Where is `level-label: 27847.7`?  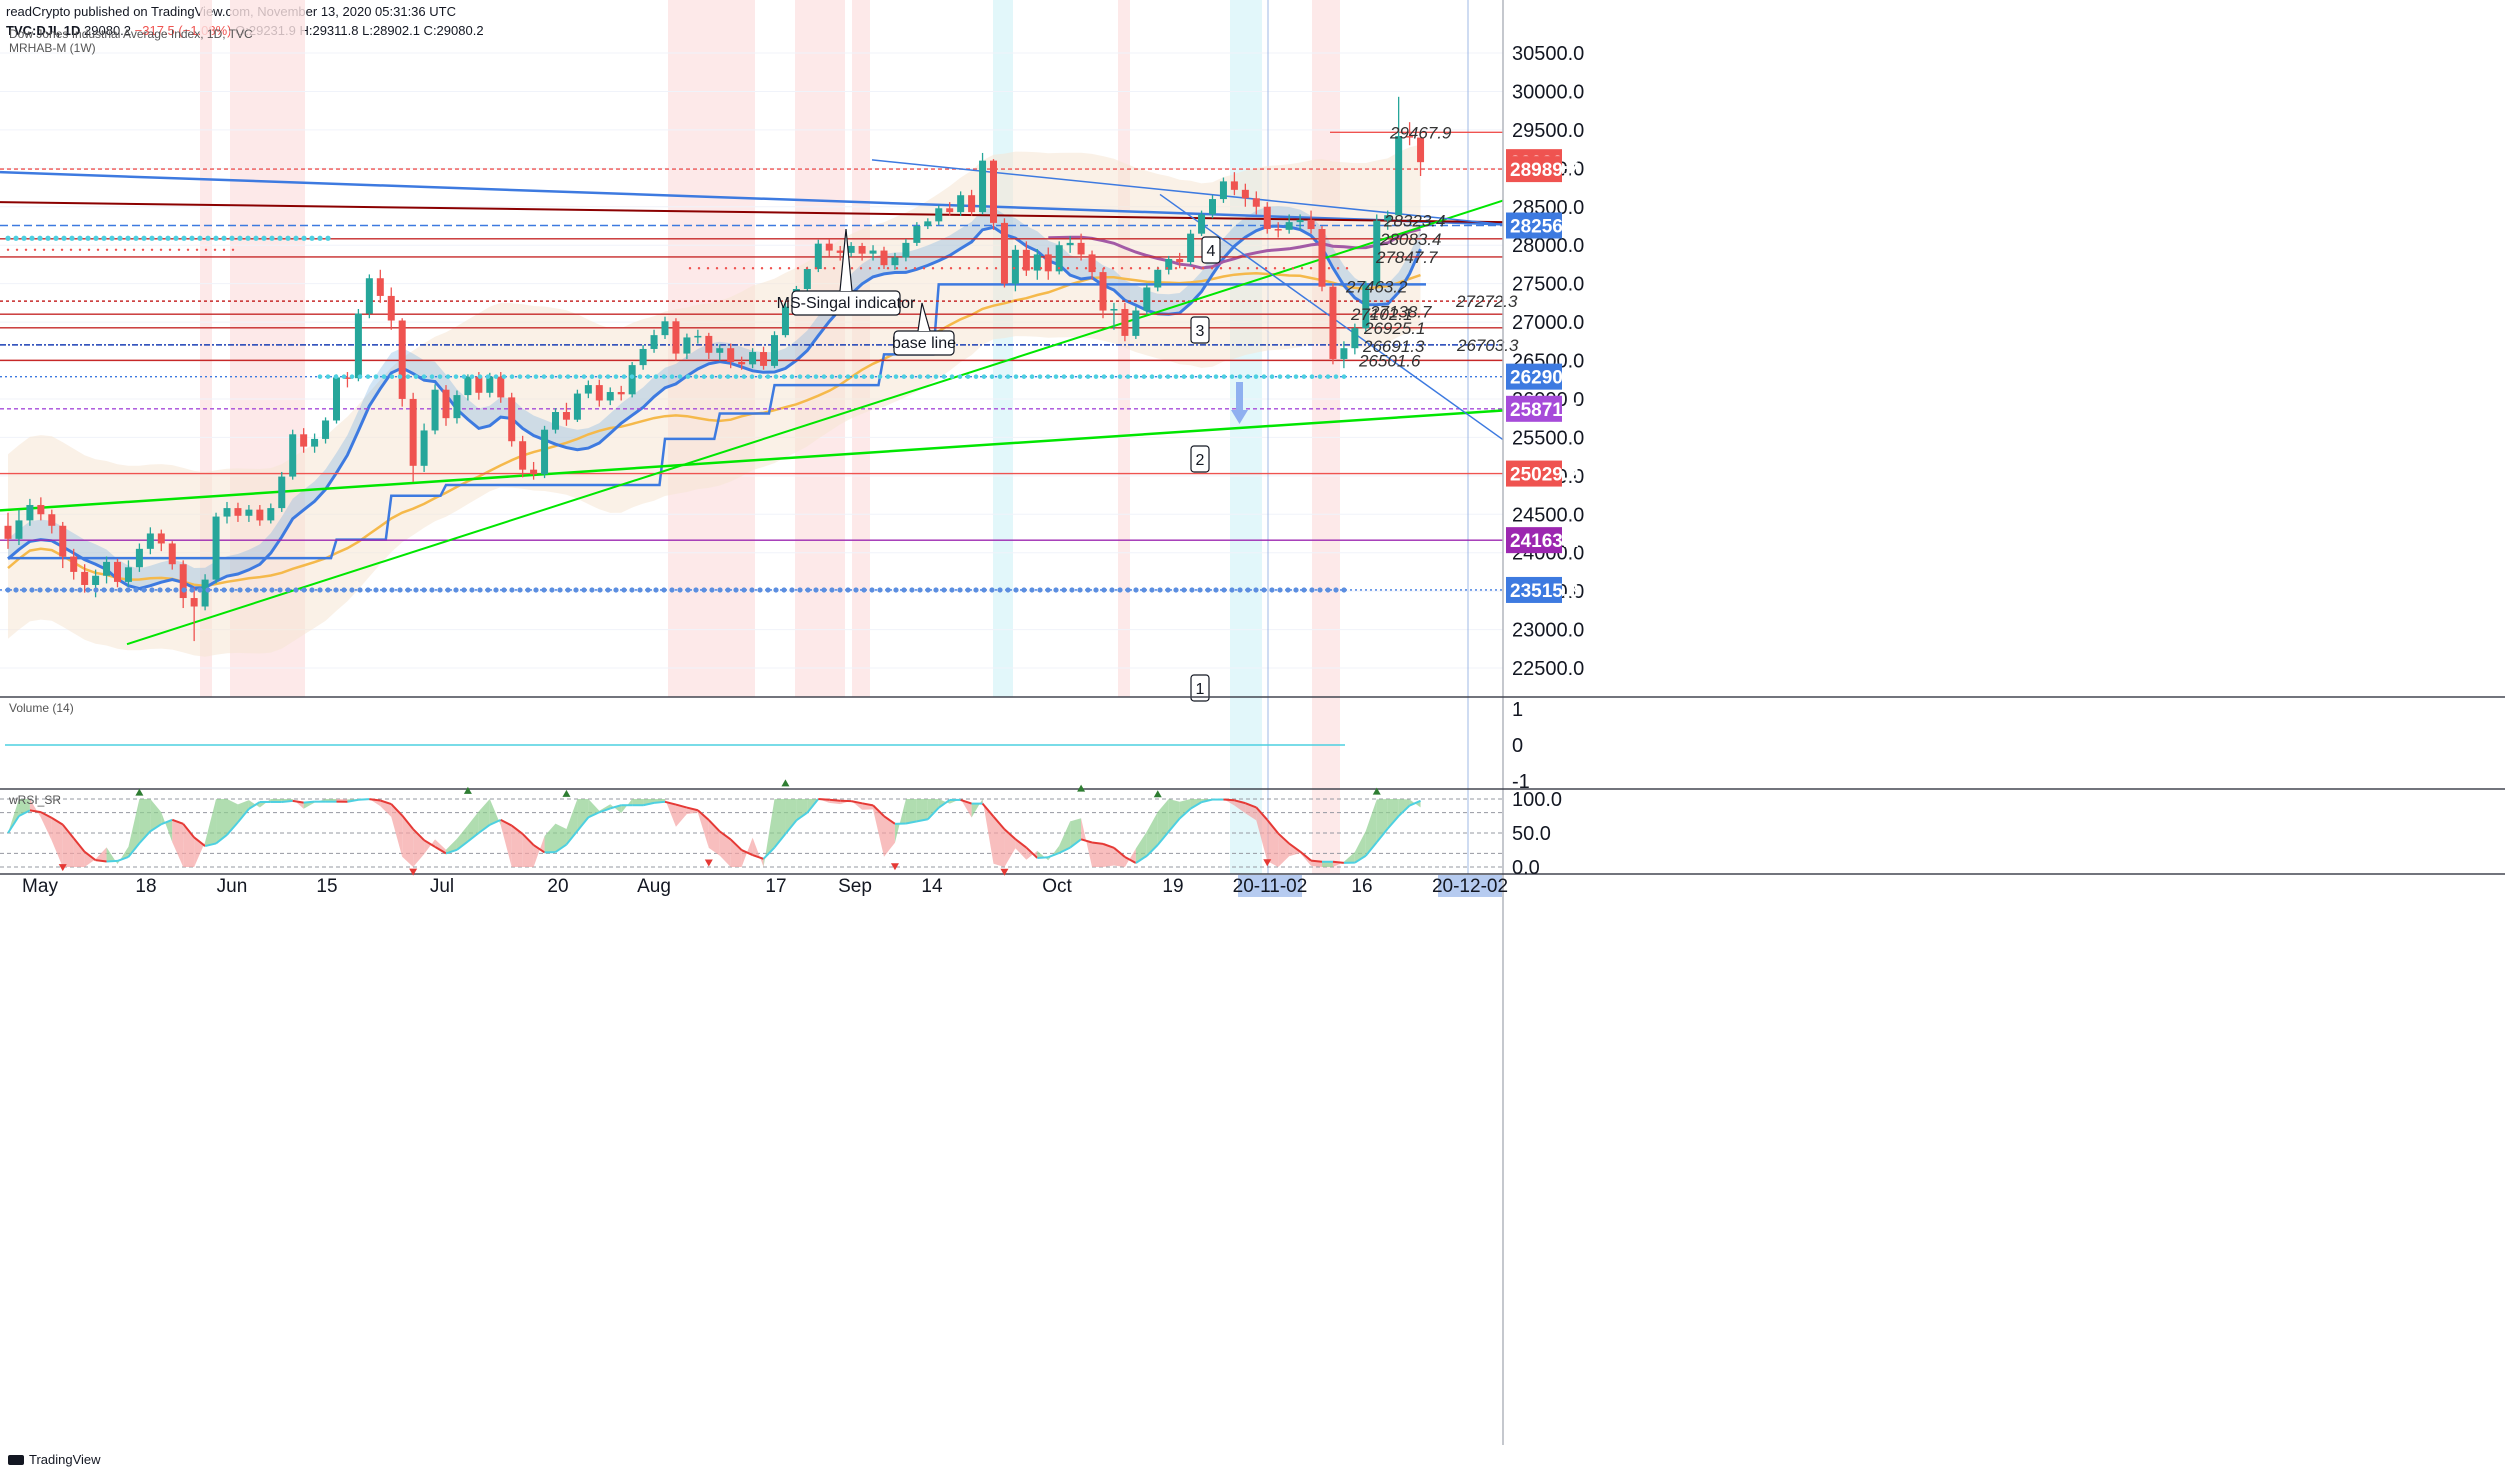 level-label: 27847.7 is located at coordinates (1406, 257).